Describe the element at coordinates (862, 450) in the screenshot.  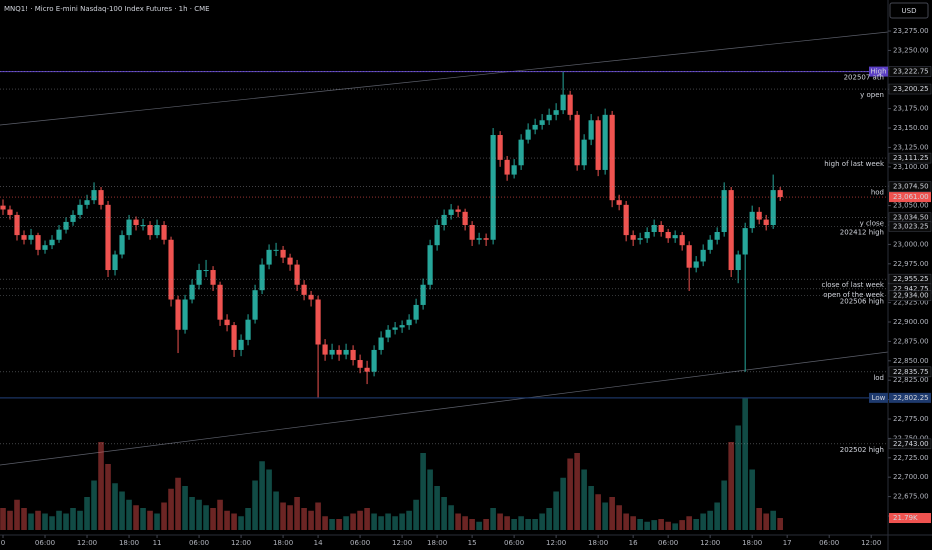
I see `level-name: 202502 high` at that location.